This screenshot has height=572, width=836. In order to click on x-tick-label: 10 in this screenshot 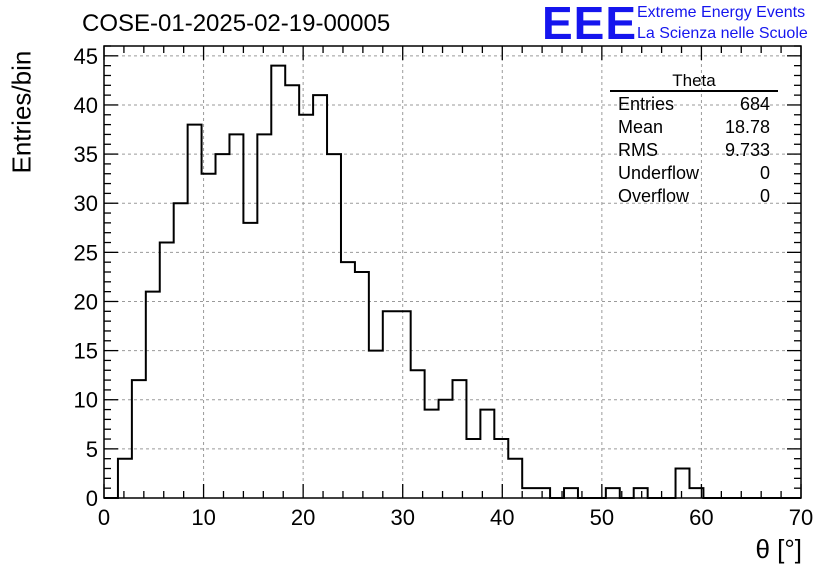, I will do `click(203, 517)`.